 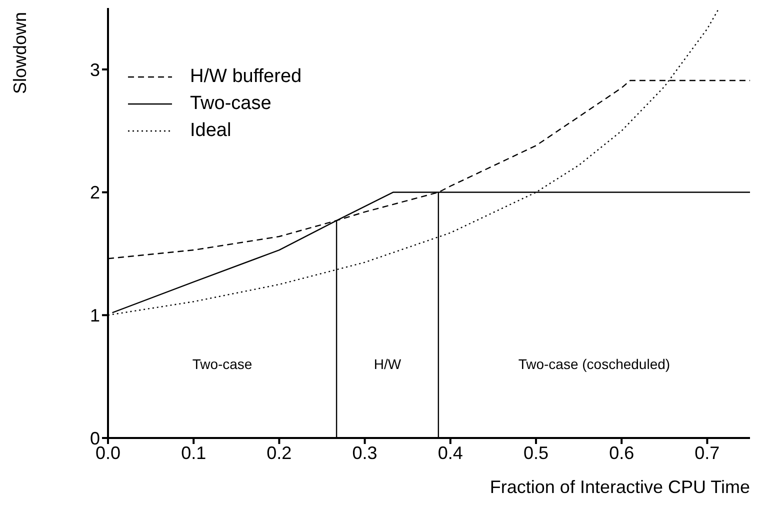 I want to click on y-tick-label: 3, so click(x=95, y=70).